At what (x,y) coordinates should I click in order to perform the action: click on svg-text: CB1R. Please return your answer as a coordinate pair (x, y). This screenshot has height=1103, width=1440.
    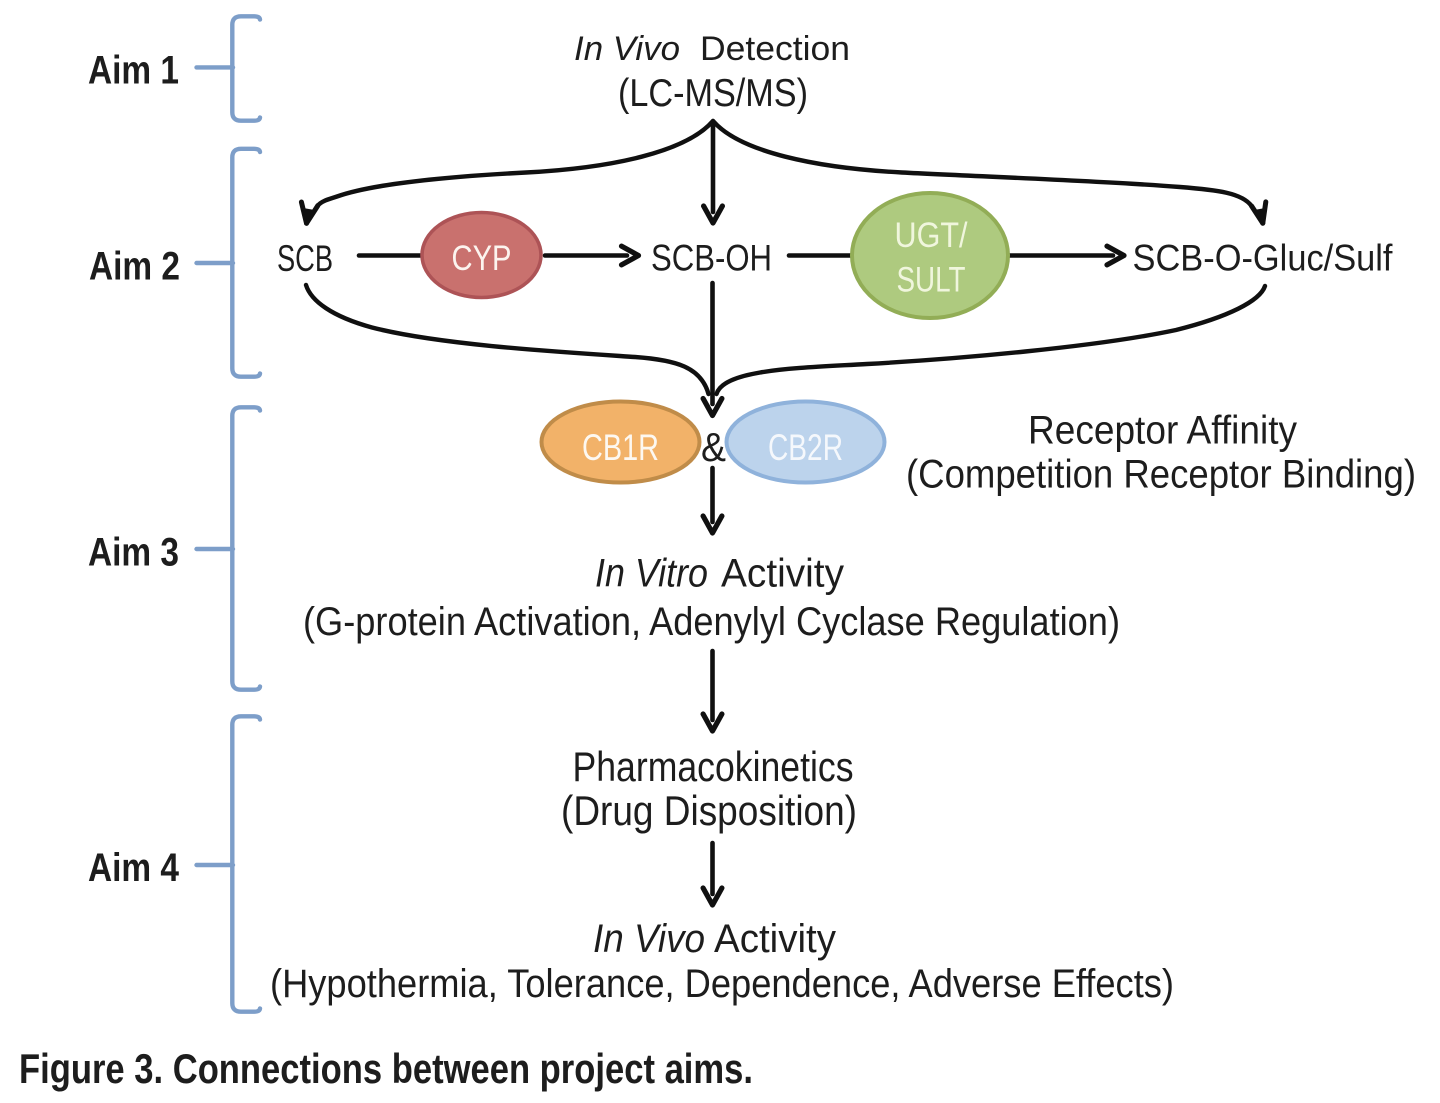
    Looking at the image, I should click on (620, 447).